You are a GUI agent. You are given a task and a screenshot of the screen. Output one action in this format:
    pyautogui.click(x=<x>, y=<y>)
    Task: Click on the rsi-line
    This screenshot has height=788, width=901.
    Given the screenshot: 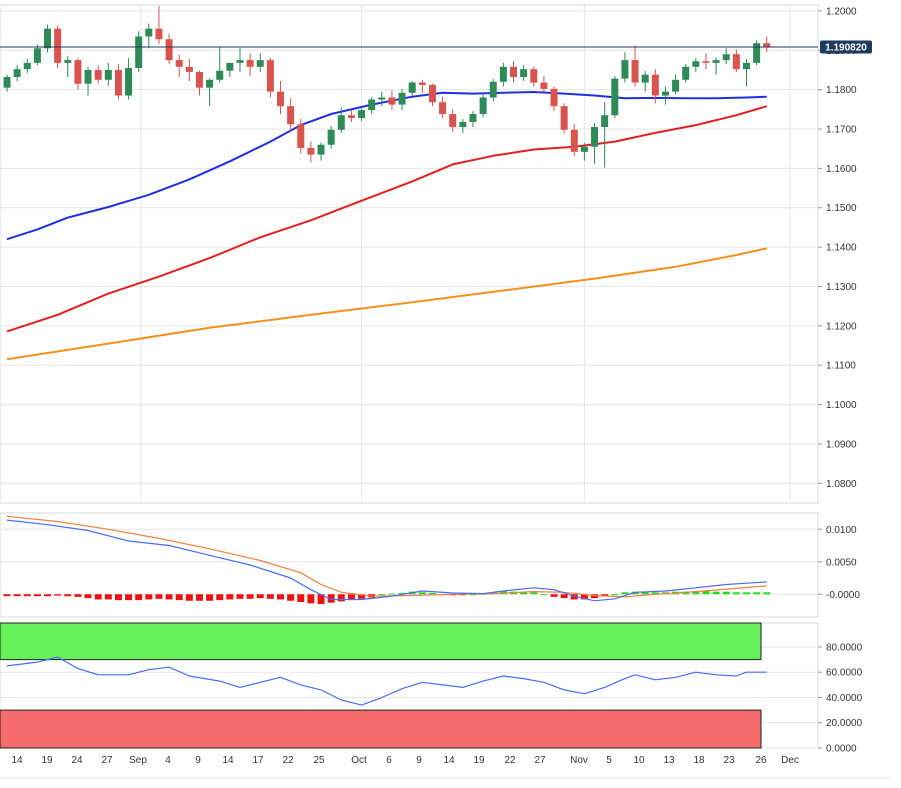 What is the action you would take?
    pyautogui.click(x=386, y=681)
    